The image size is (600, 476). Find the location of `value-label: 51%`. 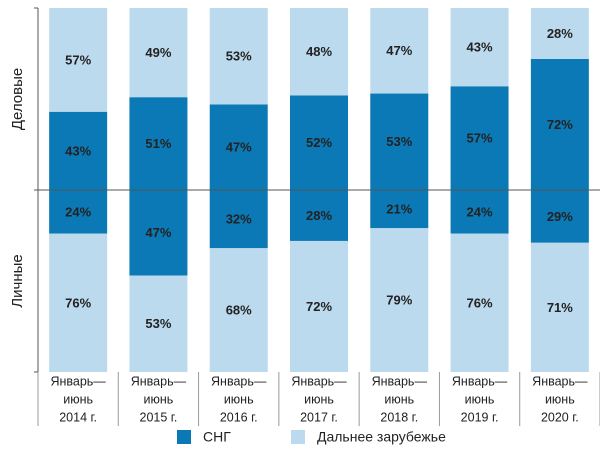

value-label: 51% is located at coordinates (158, 143).